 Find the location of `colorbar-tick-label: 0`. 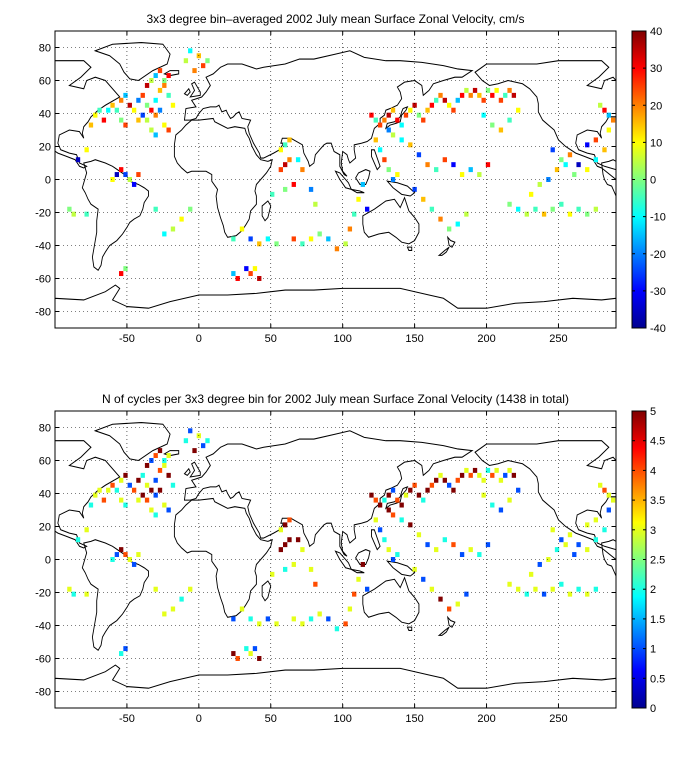

colorbar-tick-label: 0 is located at coordinates (653, 181).